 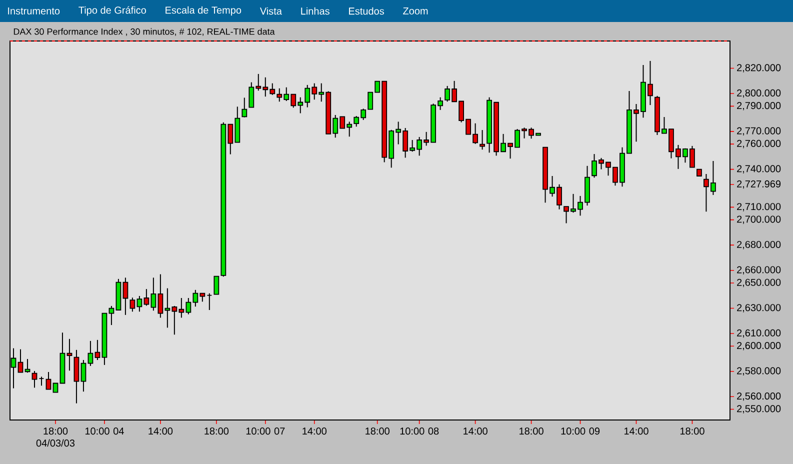 I want to click on text: Linhas, so click(x=315, y=11).